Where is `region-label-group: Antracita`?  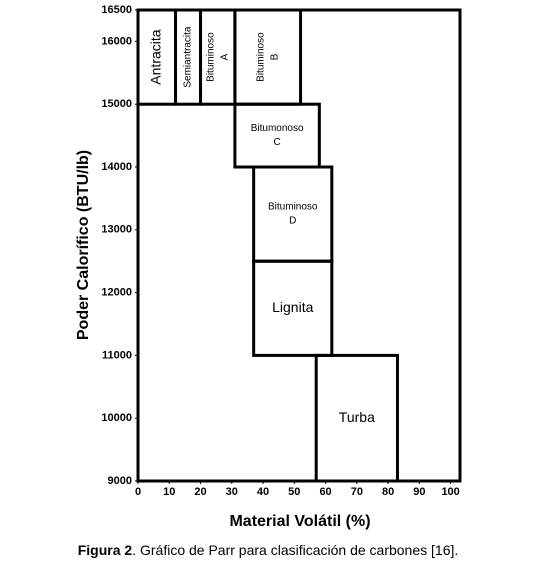 region-label-group: Antracita is located at coordinates (155, 56).